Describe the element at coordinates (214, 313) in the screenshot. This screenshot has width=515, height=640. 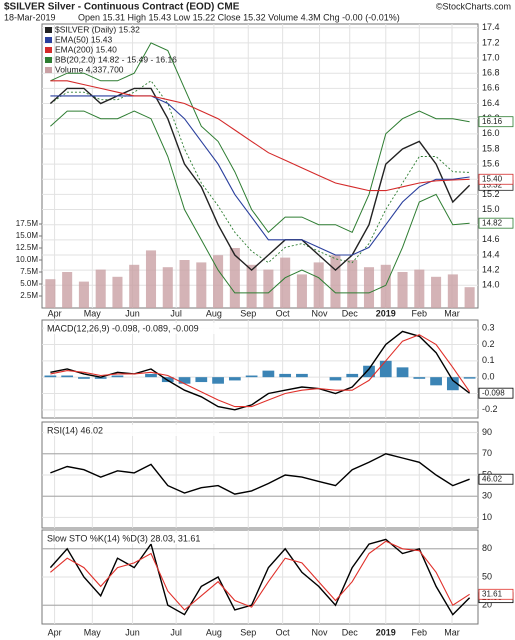
I see `x-tick-label: Aug` at that location.